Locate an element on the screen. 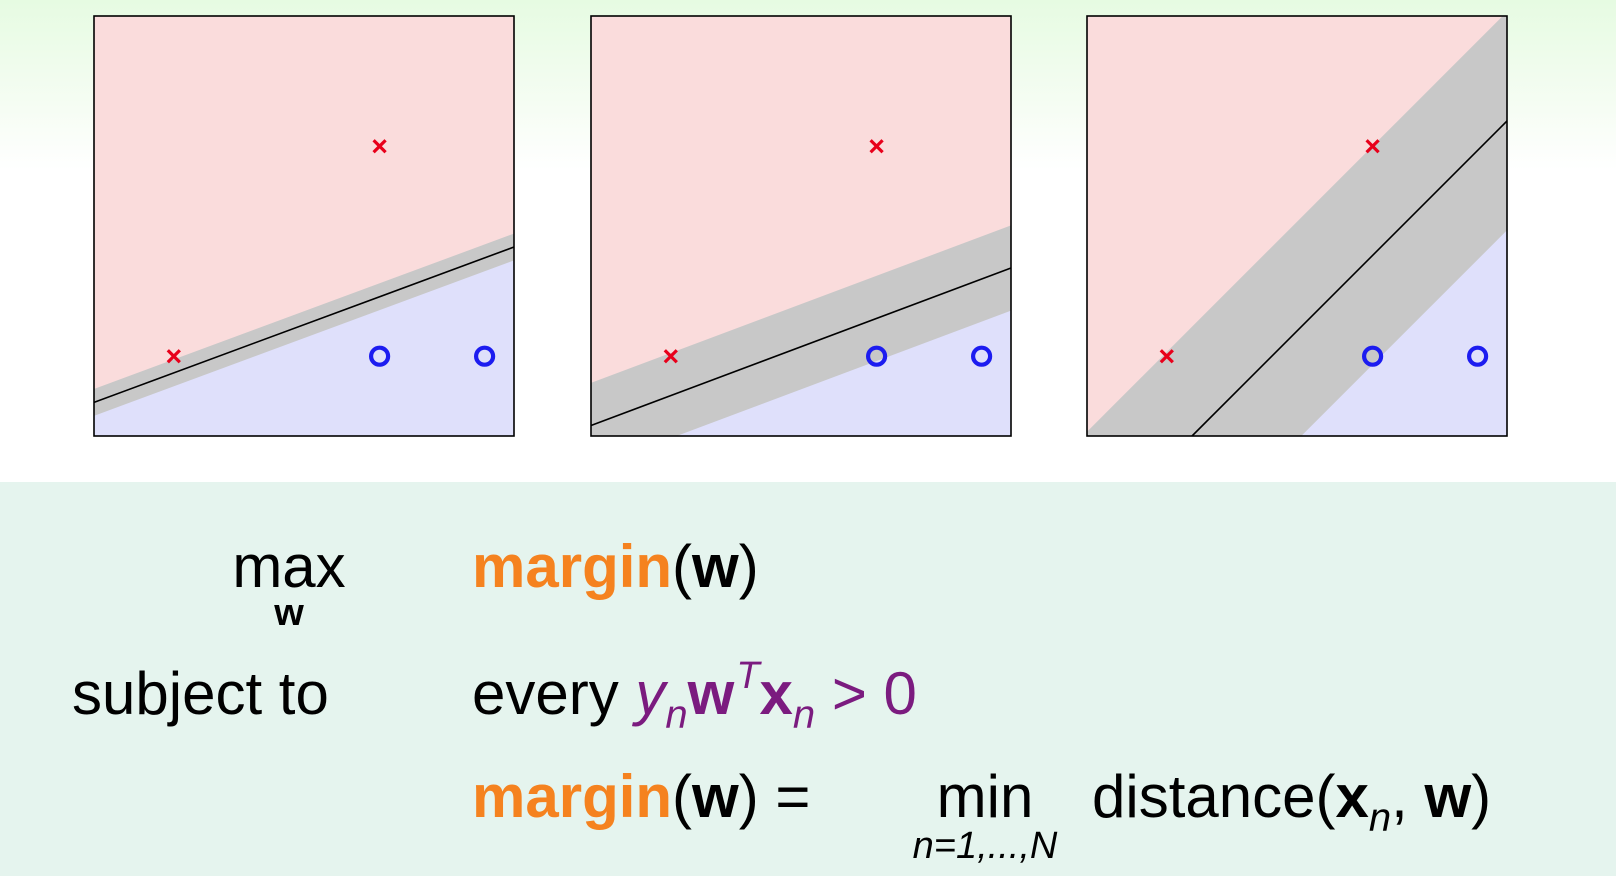  min-operator: min is located at coordinates (985, 796).